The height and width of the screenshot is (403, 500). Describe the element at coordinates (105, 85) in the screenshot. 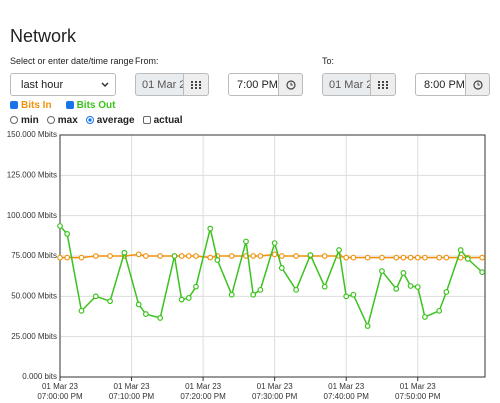

I see `chevron` at that location.